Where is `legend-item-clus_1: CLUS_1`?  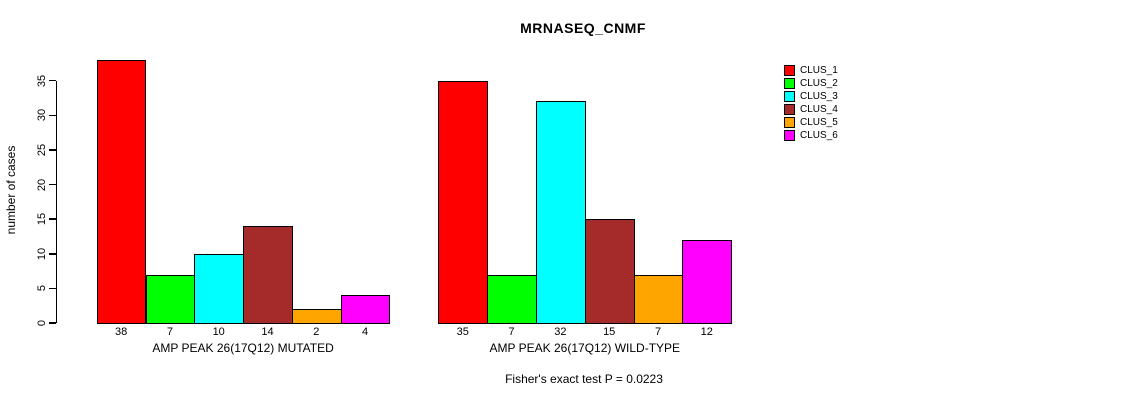
legend-item-clus_1: CLUS_1 is located at coordinates (811, 70).